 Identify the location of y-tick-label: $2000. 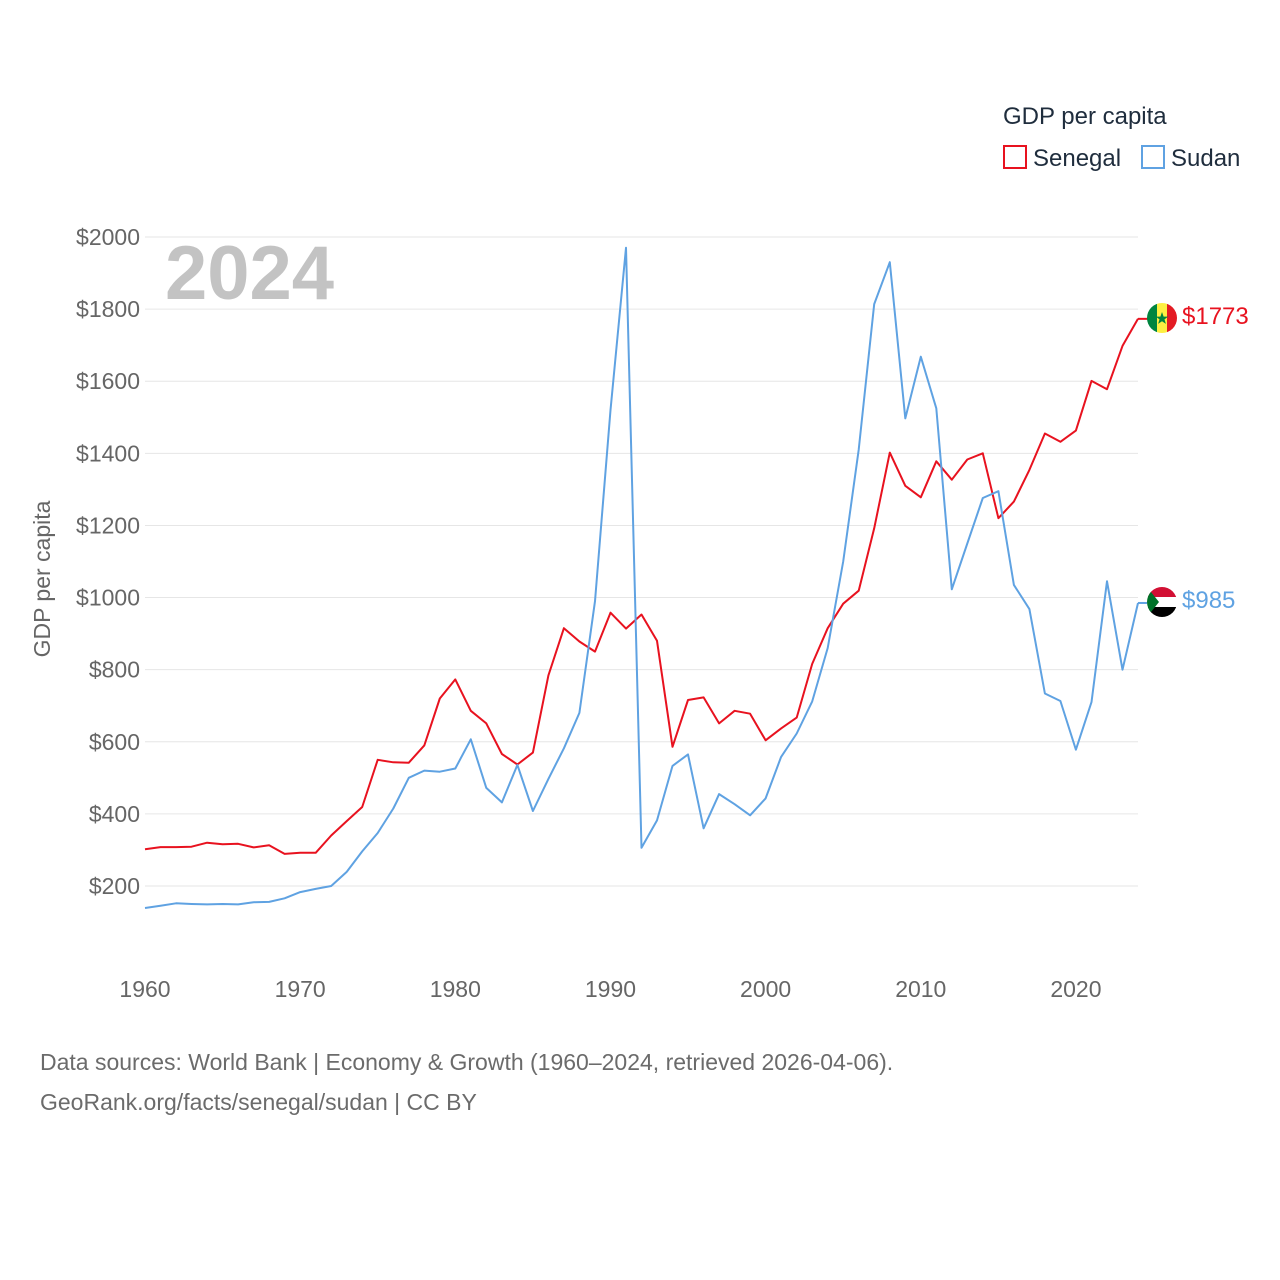
(108, 237).